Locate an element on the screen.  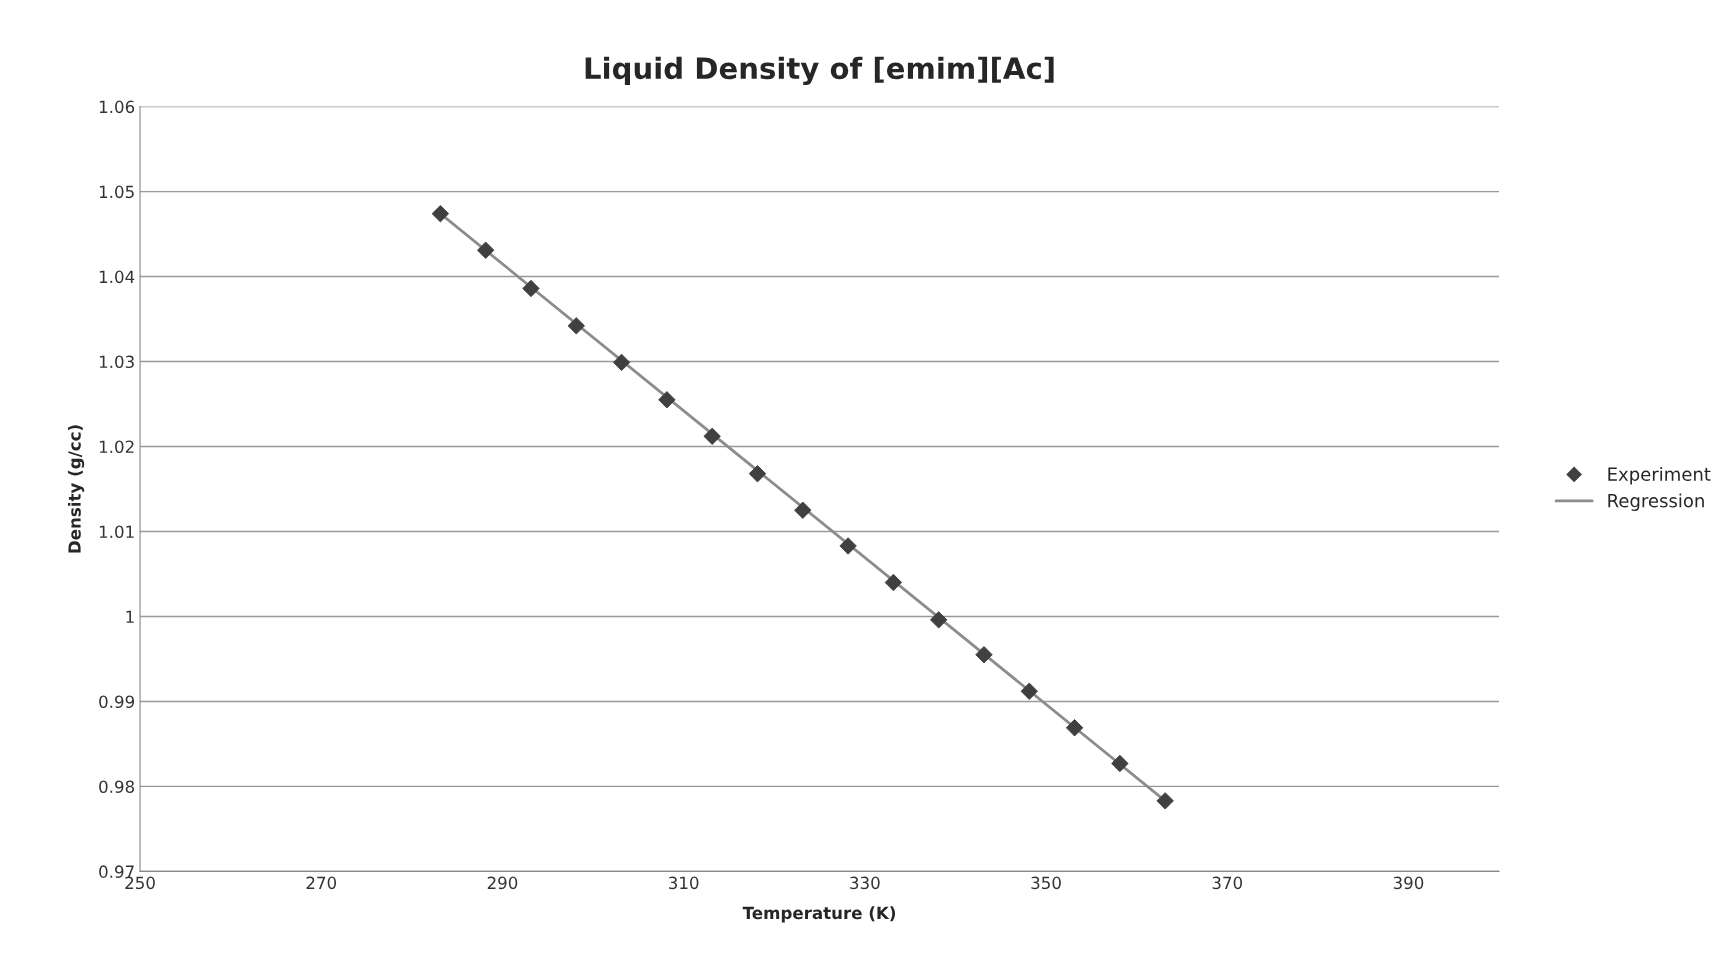
x-tick-label: 350 is located at coordinates (1046, 883).